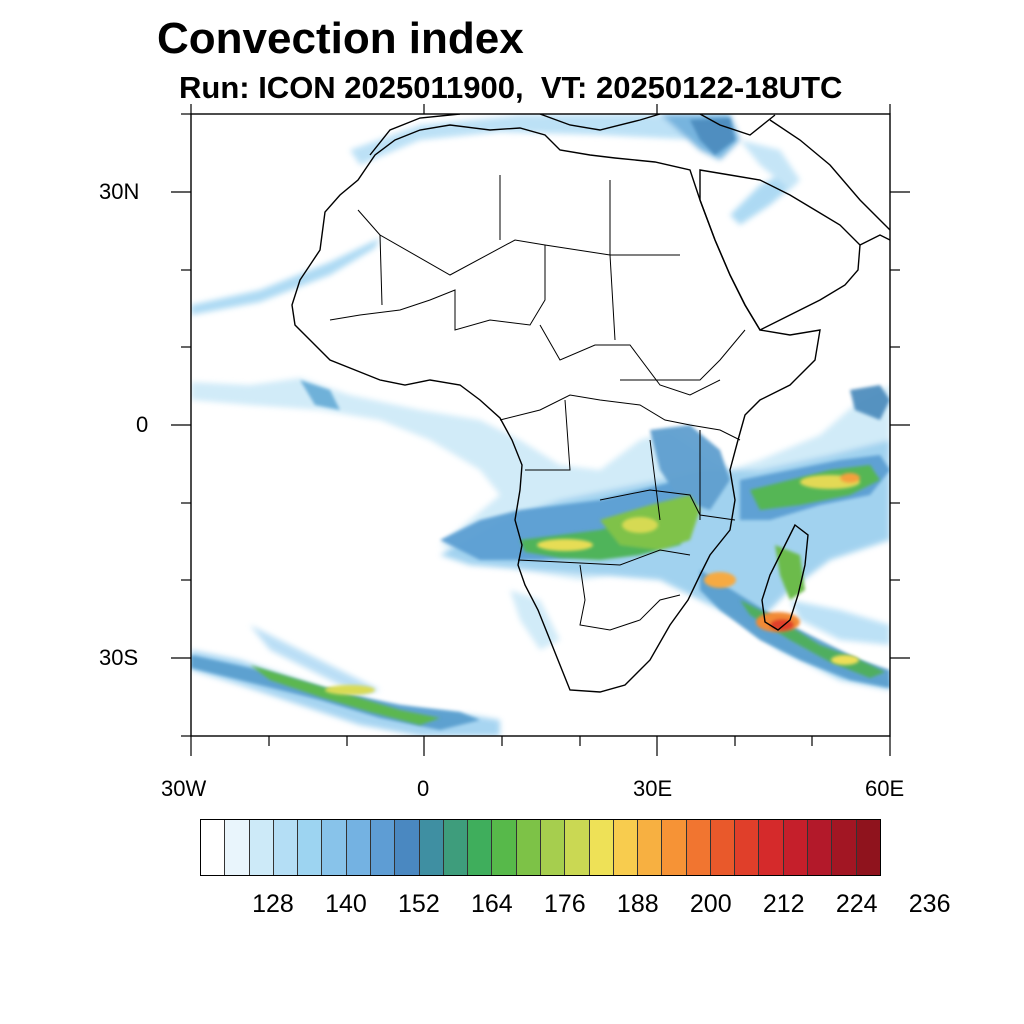 The image size is (1024, 1024). I want to click on arabia-coast, so click(780, 250).